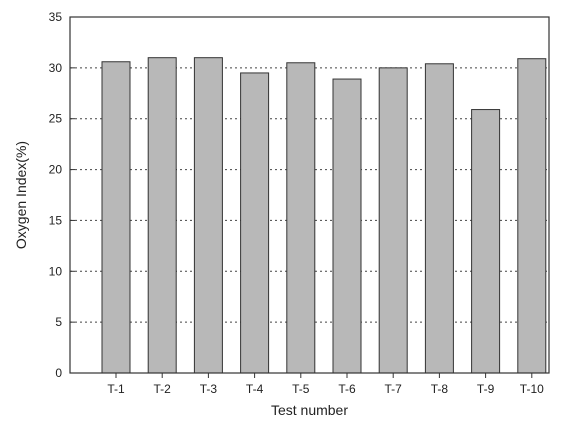 The height and width of the screenshot is (423, 573). Describe the element at coordinates (347, 389) in the screenshot. I see `x-tick-label: T-6` at that location.